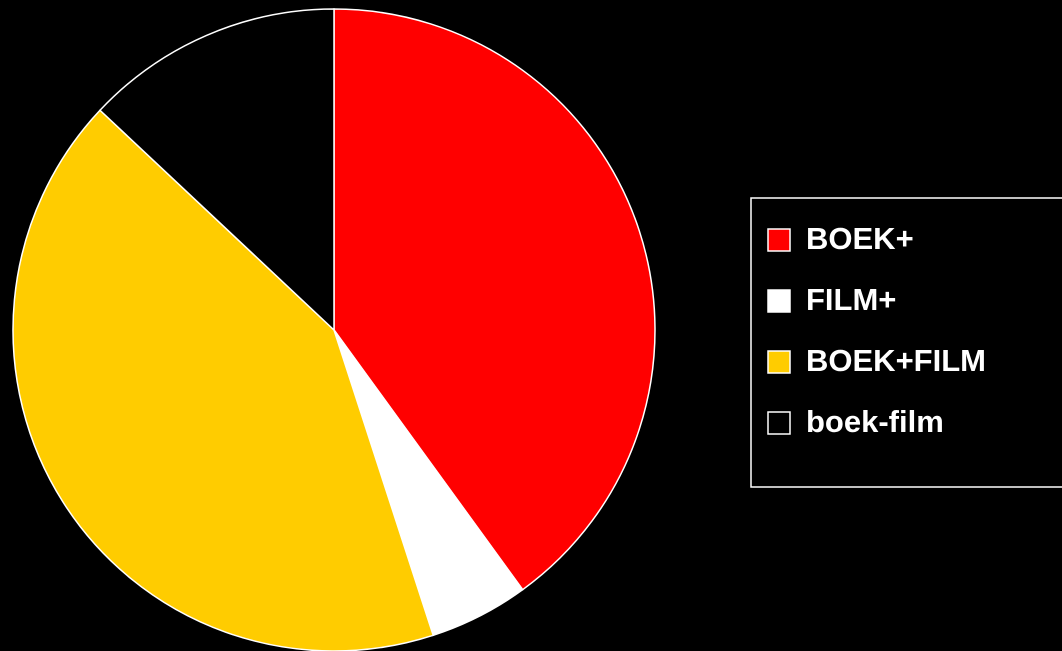 Image resolution: width=1062 pixels, height=651 pixels. Describe the element at coordinates (896, 360) in the screenshot. I see `legend-label: BOEK+FILM` at that location.